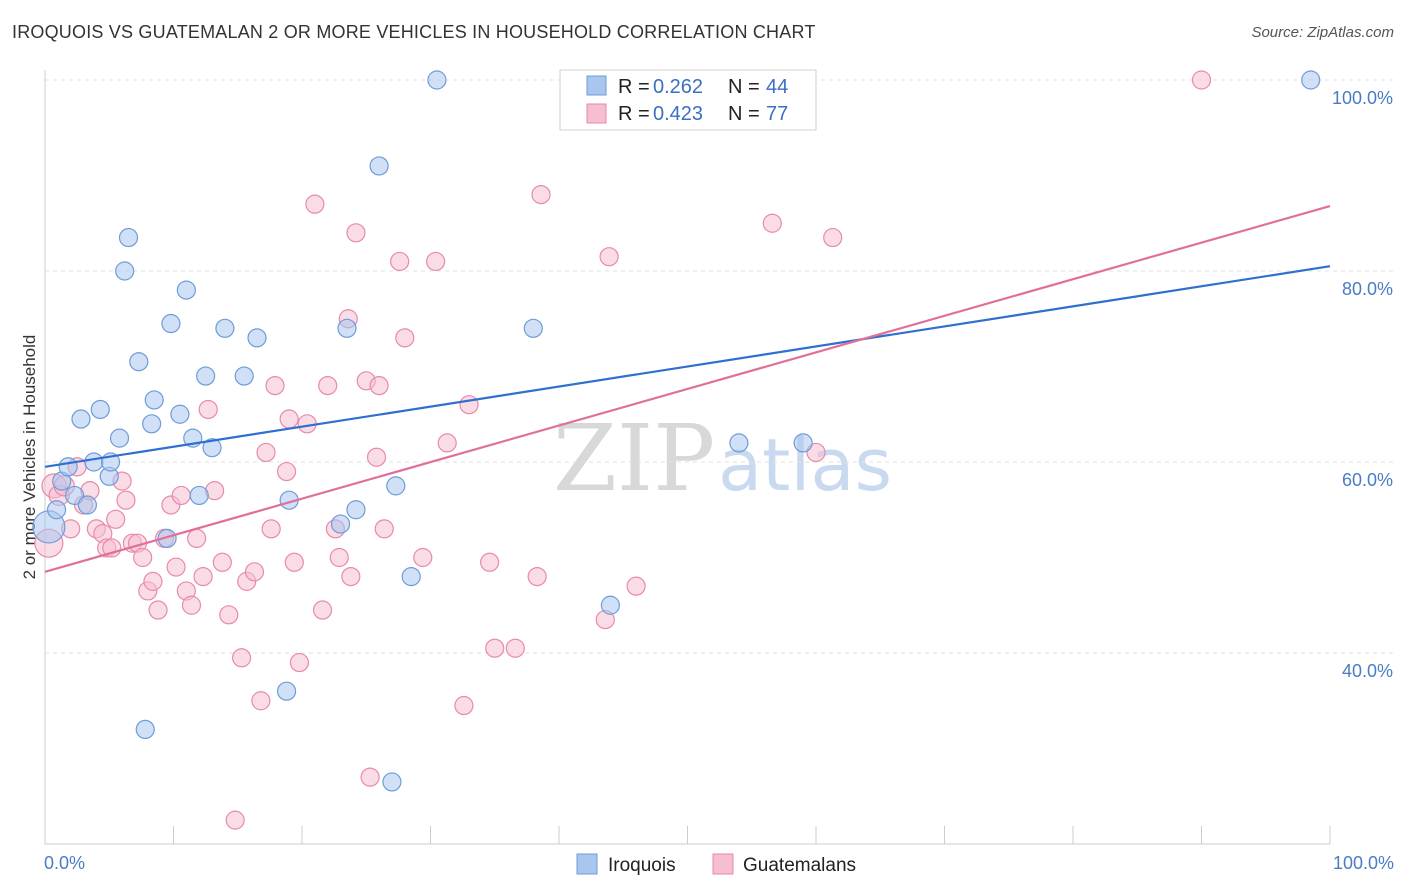  I want to click on bottom-legend-swatch-iroquois, so click(587, 864).